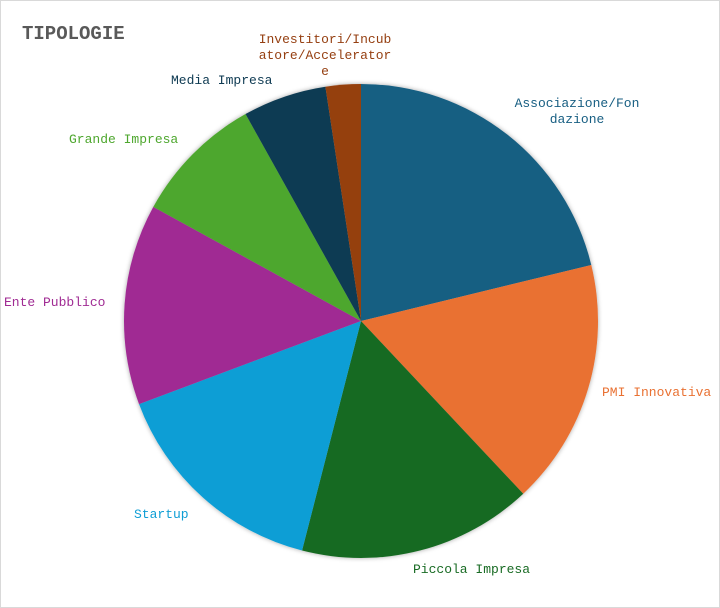 The image size is (720, 608). I want to click on pie-slice-media-impresa, so click(303, 203).